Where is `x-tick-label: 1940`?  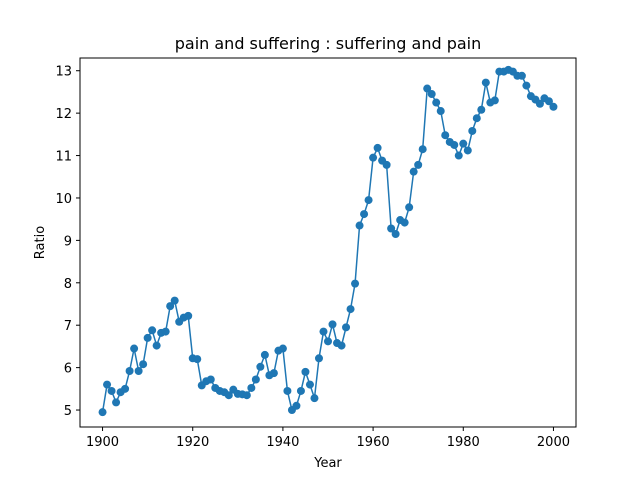
x-tick-label: 1940 is located at coordinates (282, 442).